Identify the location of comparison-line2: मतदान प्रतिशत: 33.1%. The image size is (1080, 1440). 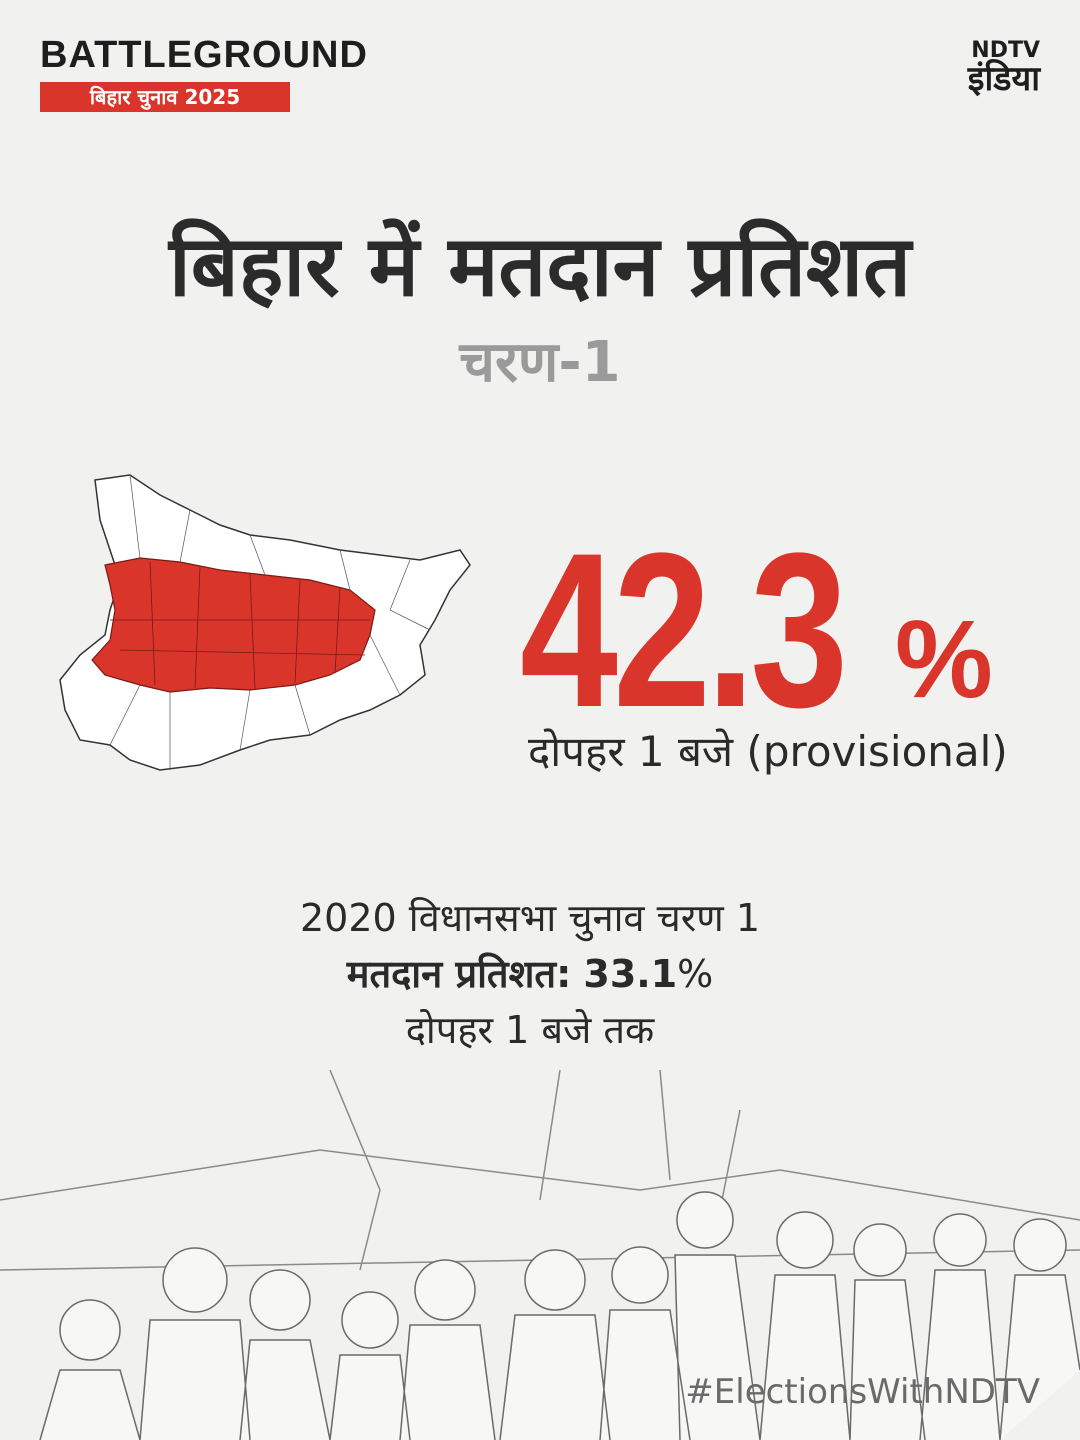
(530, 974).